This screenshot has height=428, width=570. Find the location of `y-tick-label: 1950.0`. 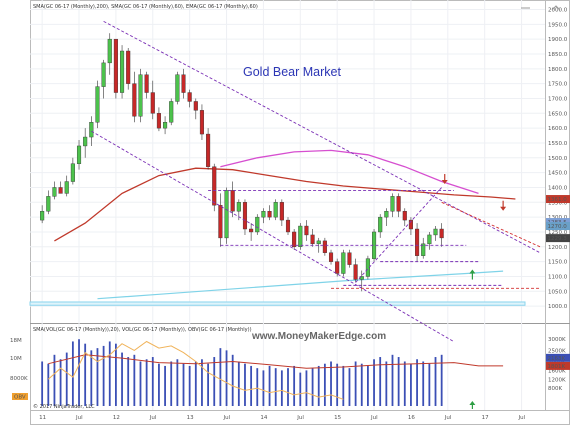

y-tick-label: 1950.0 is located at coordinates (558, 25).